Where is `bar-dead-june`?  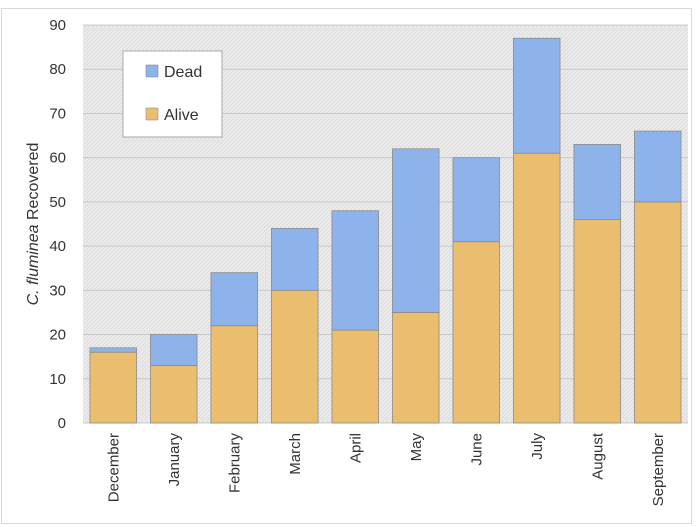
bar-dead-june is located at coordinates (476, 200).